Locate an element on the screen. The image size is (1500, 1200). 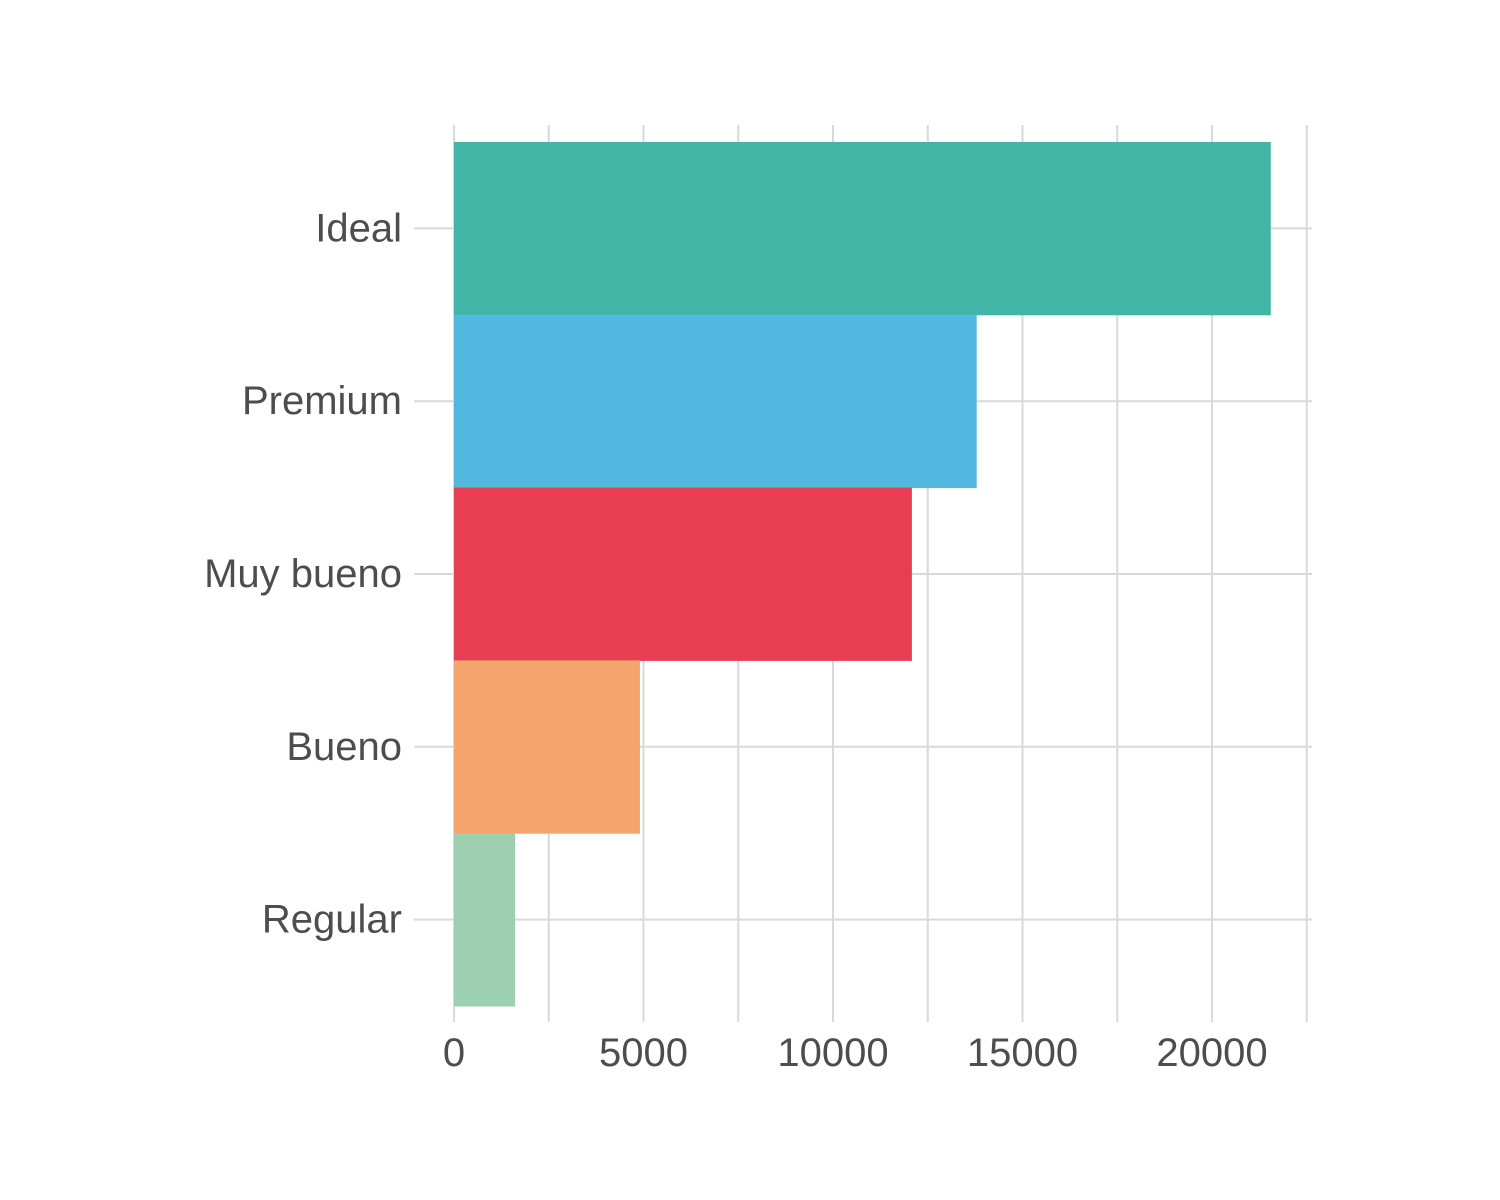
bar-ideal is located at coordinates (862, 229).